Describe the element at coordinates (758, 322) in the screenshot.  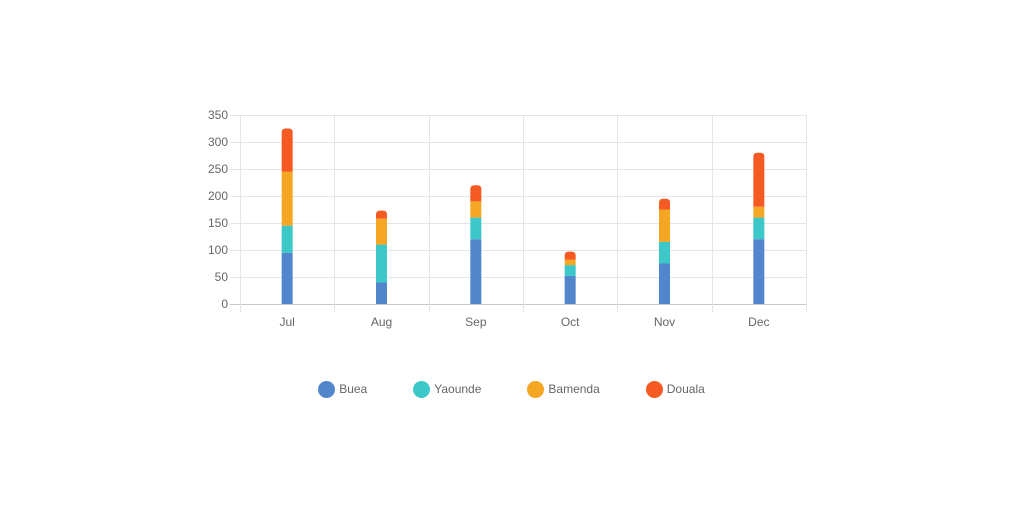
I see `x-tick-label: Dec` at that location.